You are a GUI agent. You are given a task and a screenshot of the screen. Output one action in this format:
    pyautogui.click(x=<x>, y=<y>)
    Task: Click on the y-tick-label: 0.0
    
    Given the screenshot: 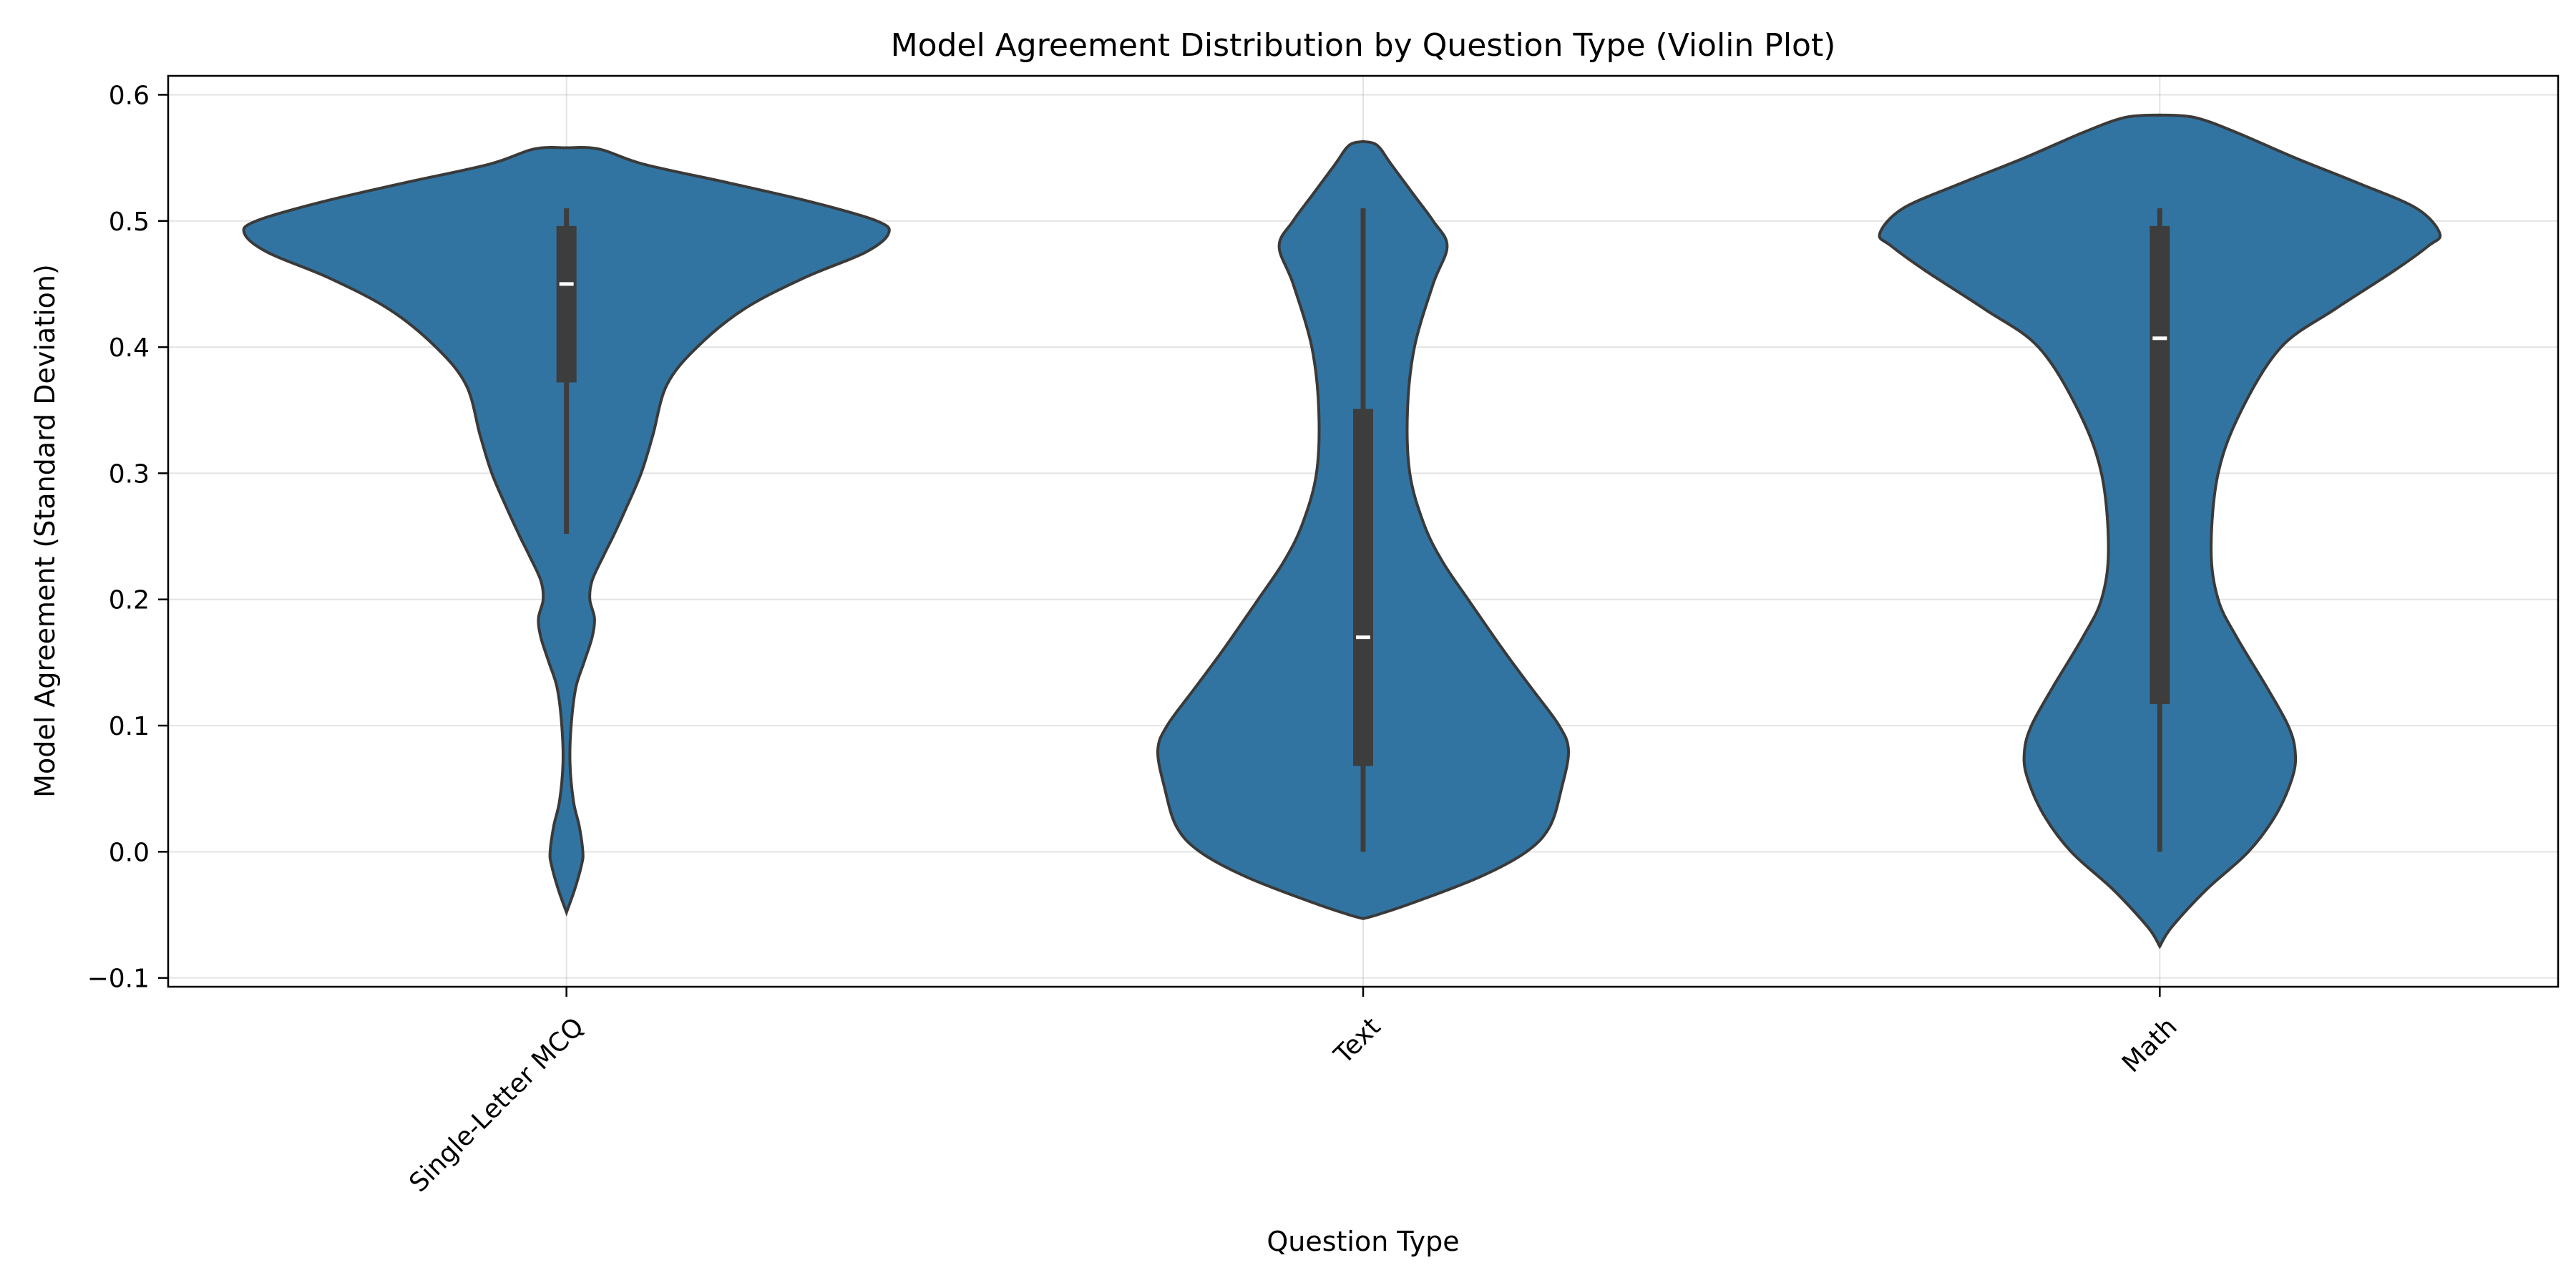 What is the action you would take?
    pyautogui.click(x=129, y=852)
    